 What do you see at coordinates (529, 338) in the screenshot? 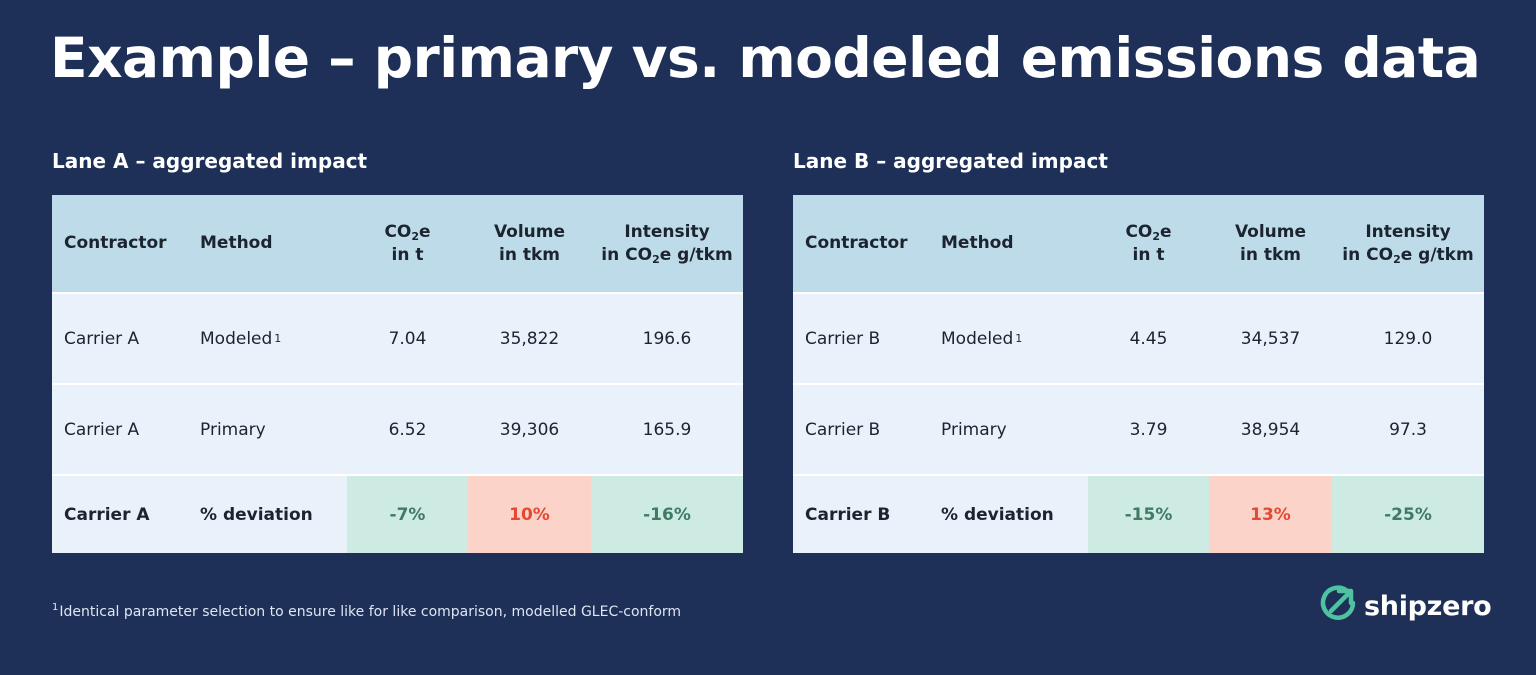
I see `cell-volume: 35,822` at bounding box center [529, 338].